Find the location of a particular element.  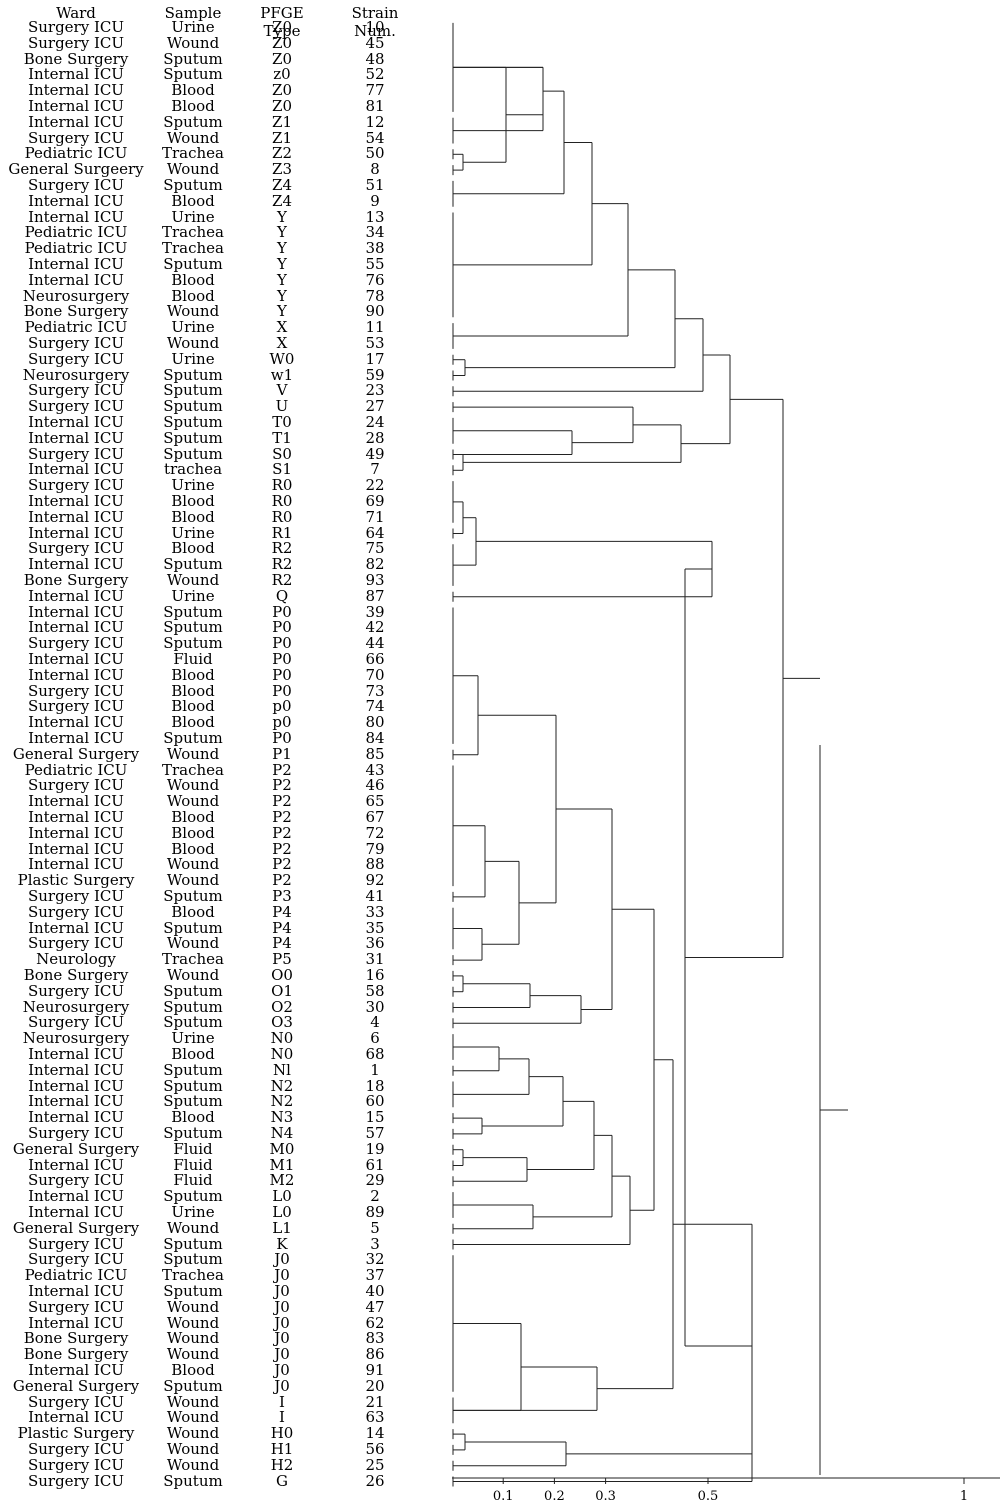

strain-num-cell: 78 is located at coordinates (375, 295).